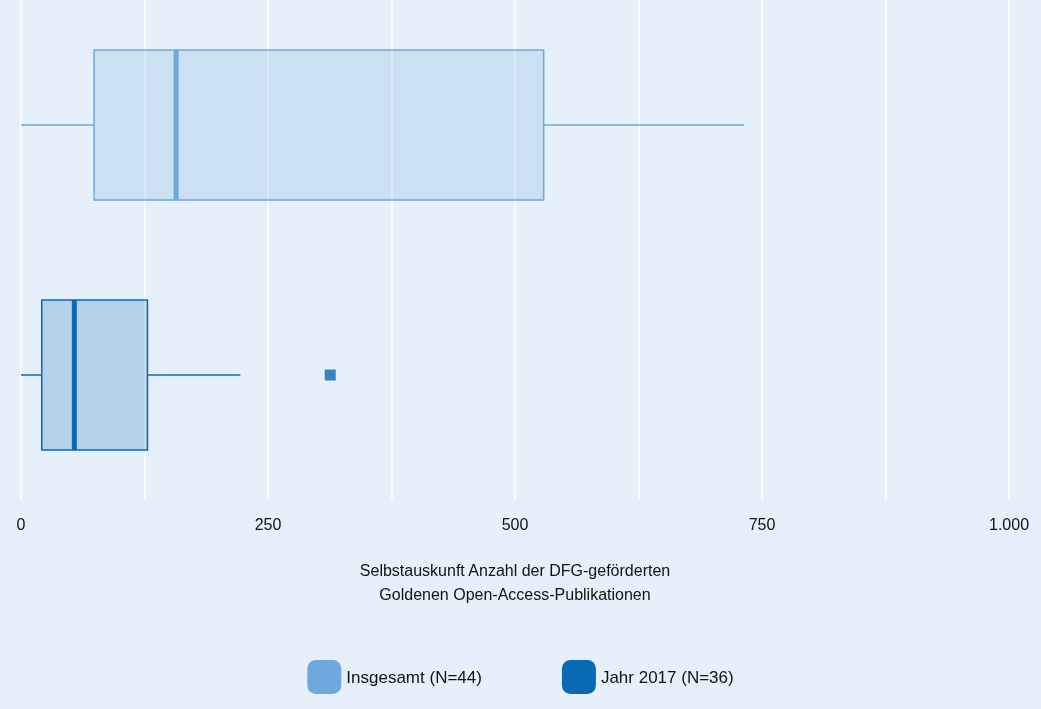  Describe the element at coordinates (414, 677) in the screenshot. I see `legend-label: Insgesamt (N=44)` at that location.